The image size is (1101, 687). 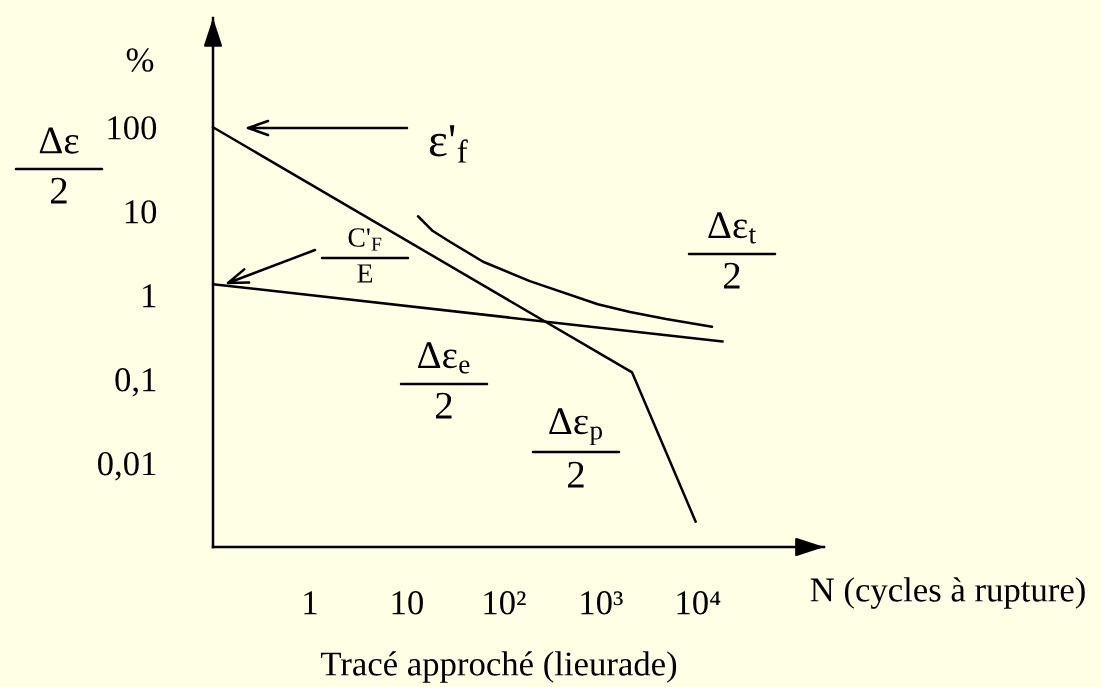 What do you see at coordinates (310, 603) in the screenshot?
I see `x-tick-label: 1` at bounding box center [310, 603].